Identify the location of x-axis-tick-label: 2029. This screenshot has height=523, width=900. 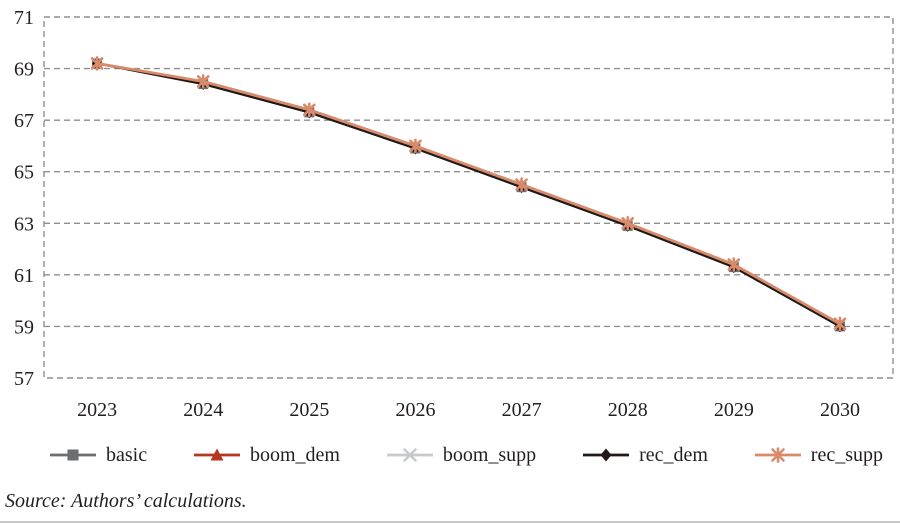
(734, 410).